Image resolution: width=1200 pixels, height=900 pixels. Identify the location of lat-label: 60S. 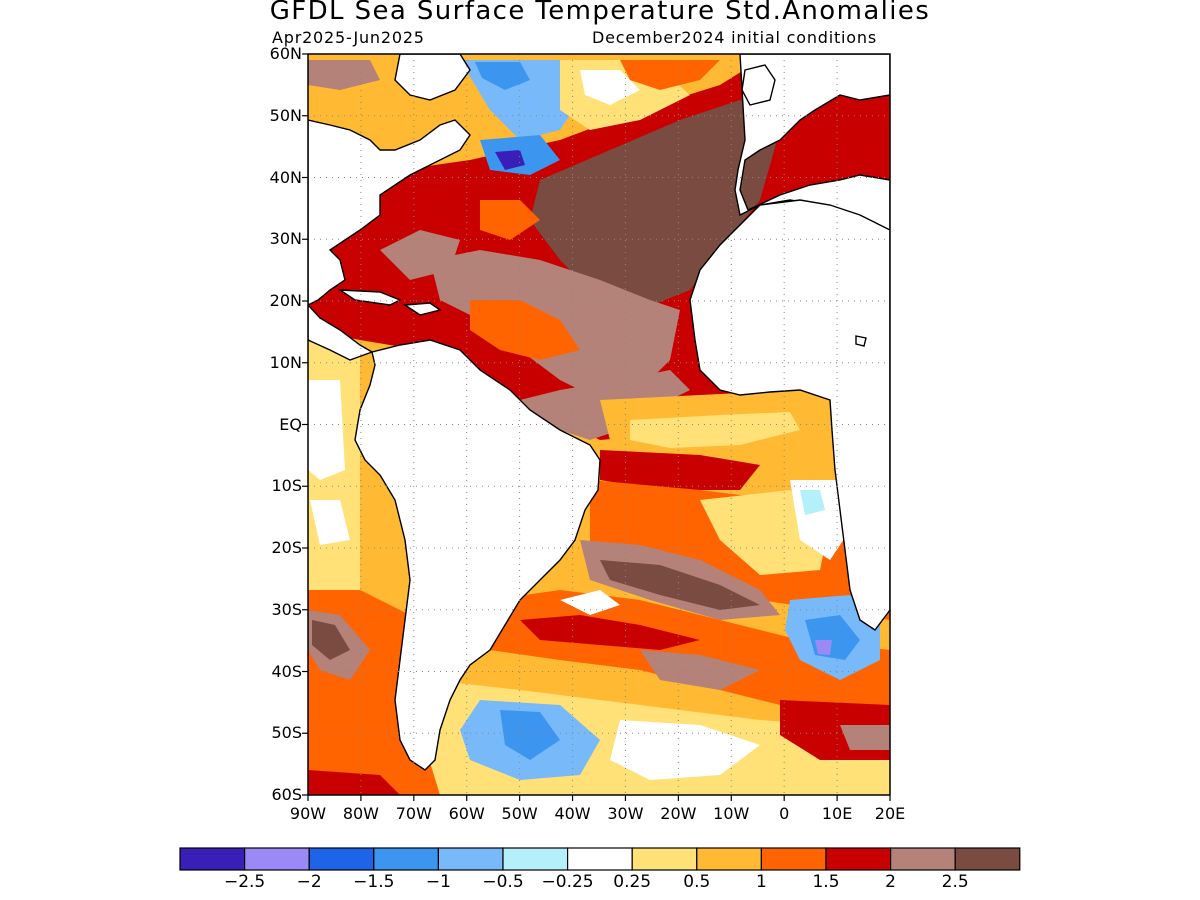
(286, 794).